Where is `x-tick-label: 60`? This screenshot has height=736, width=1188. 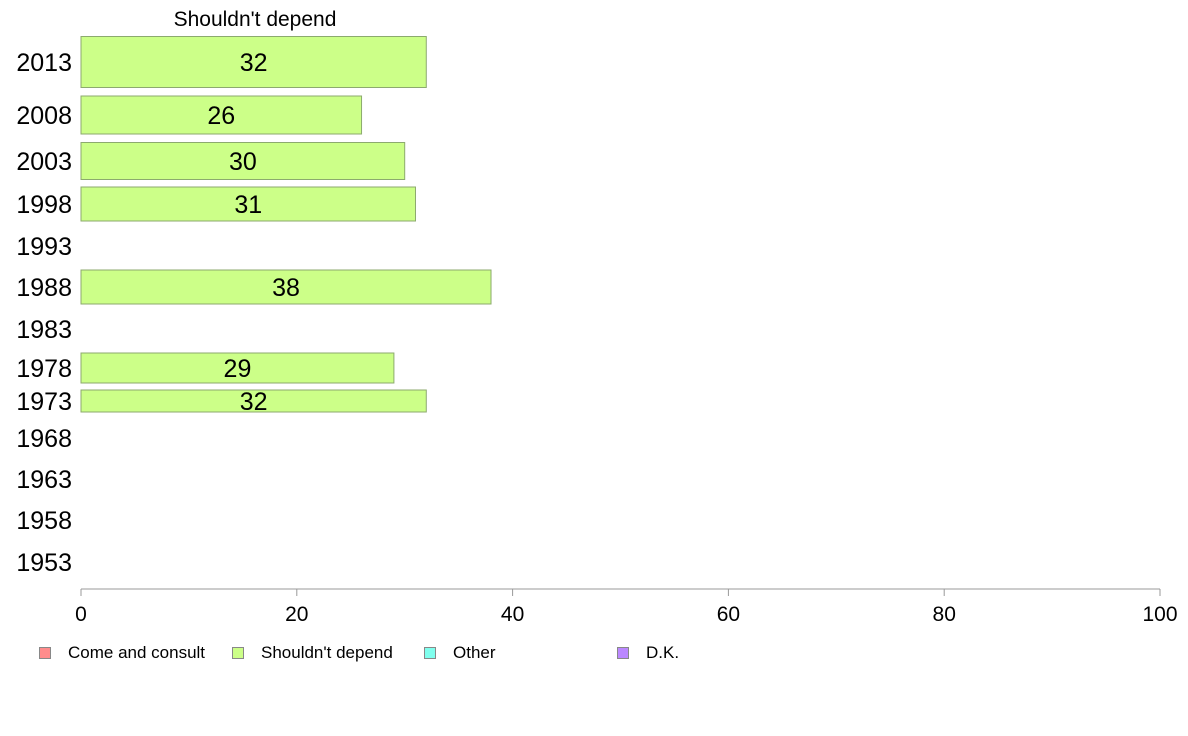 x-tick-label: 60 is located at coordinates (728, 614).